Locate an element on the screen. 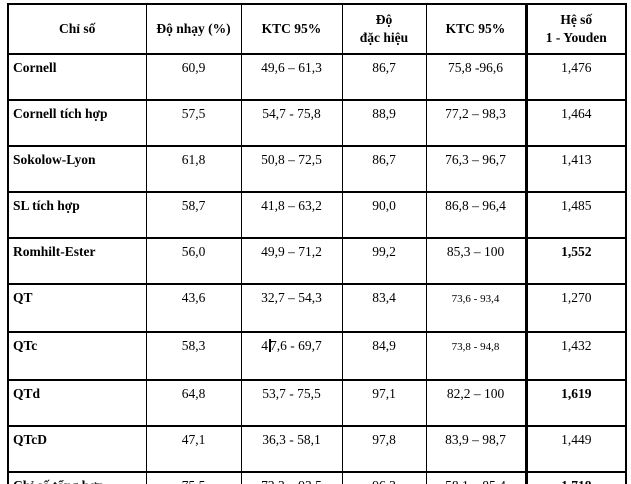 Image resolution: width=631 pixels, height=484 pixels. col-header-specificity-line2: đặc hiệu is located at coordinates (384, 37).